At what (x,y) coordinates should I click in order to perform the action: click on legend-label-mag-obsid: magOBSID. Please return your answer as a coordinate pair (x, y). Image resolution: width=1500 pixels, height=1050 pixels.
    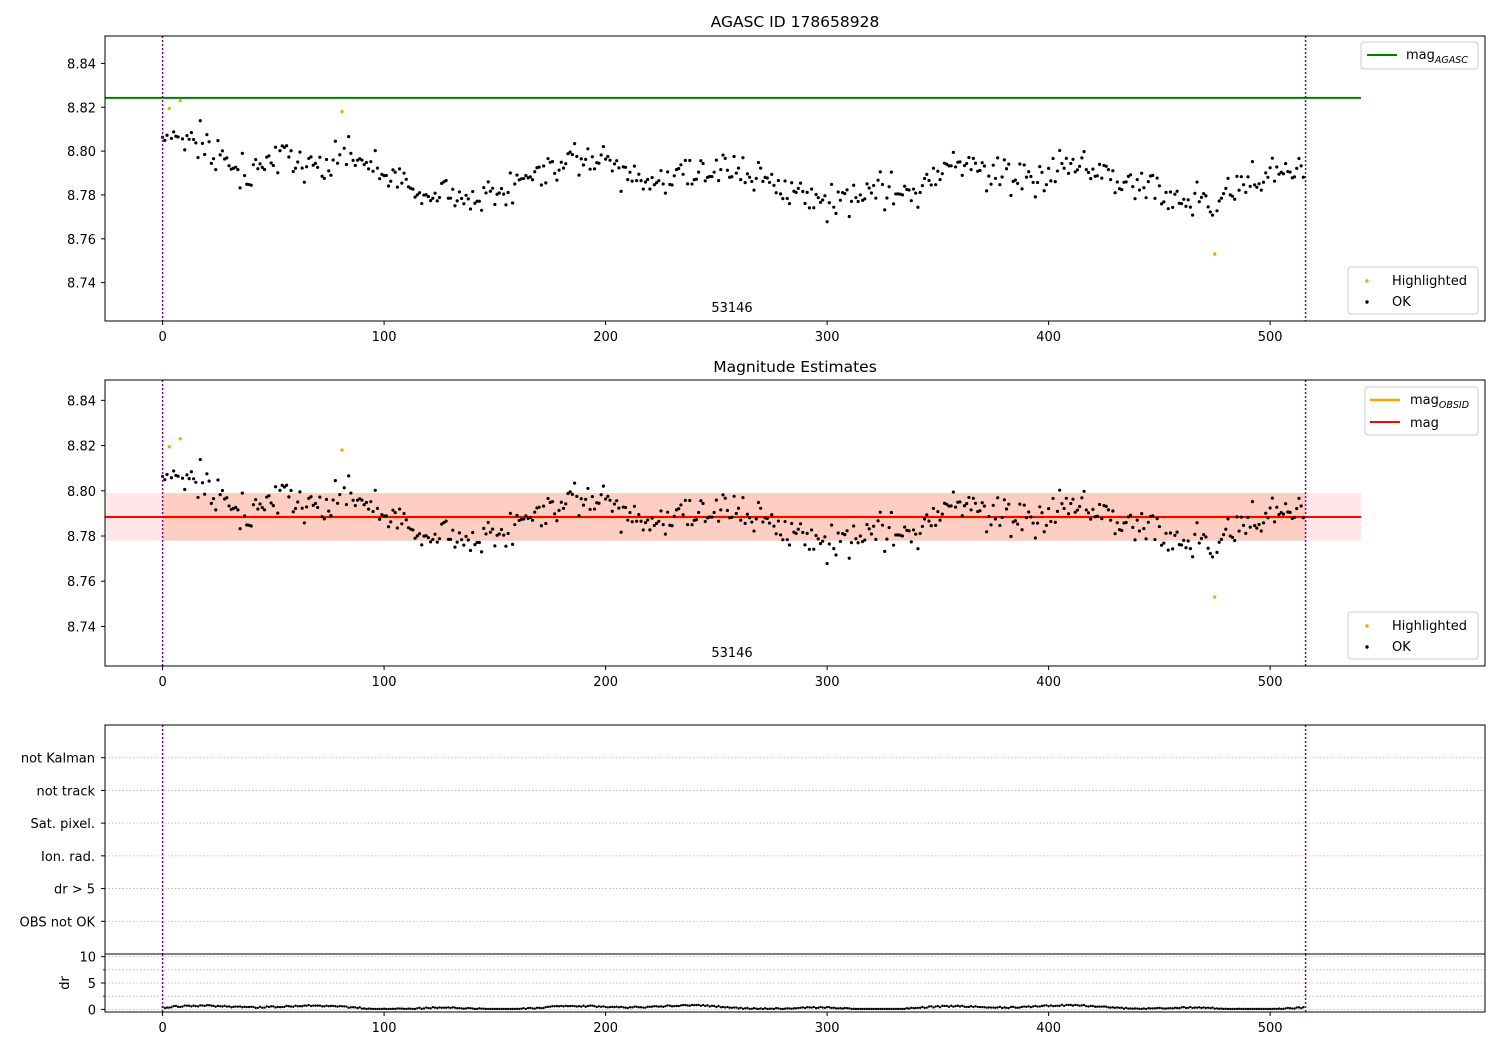
    Looking at the image, I should click on (1439, 402).